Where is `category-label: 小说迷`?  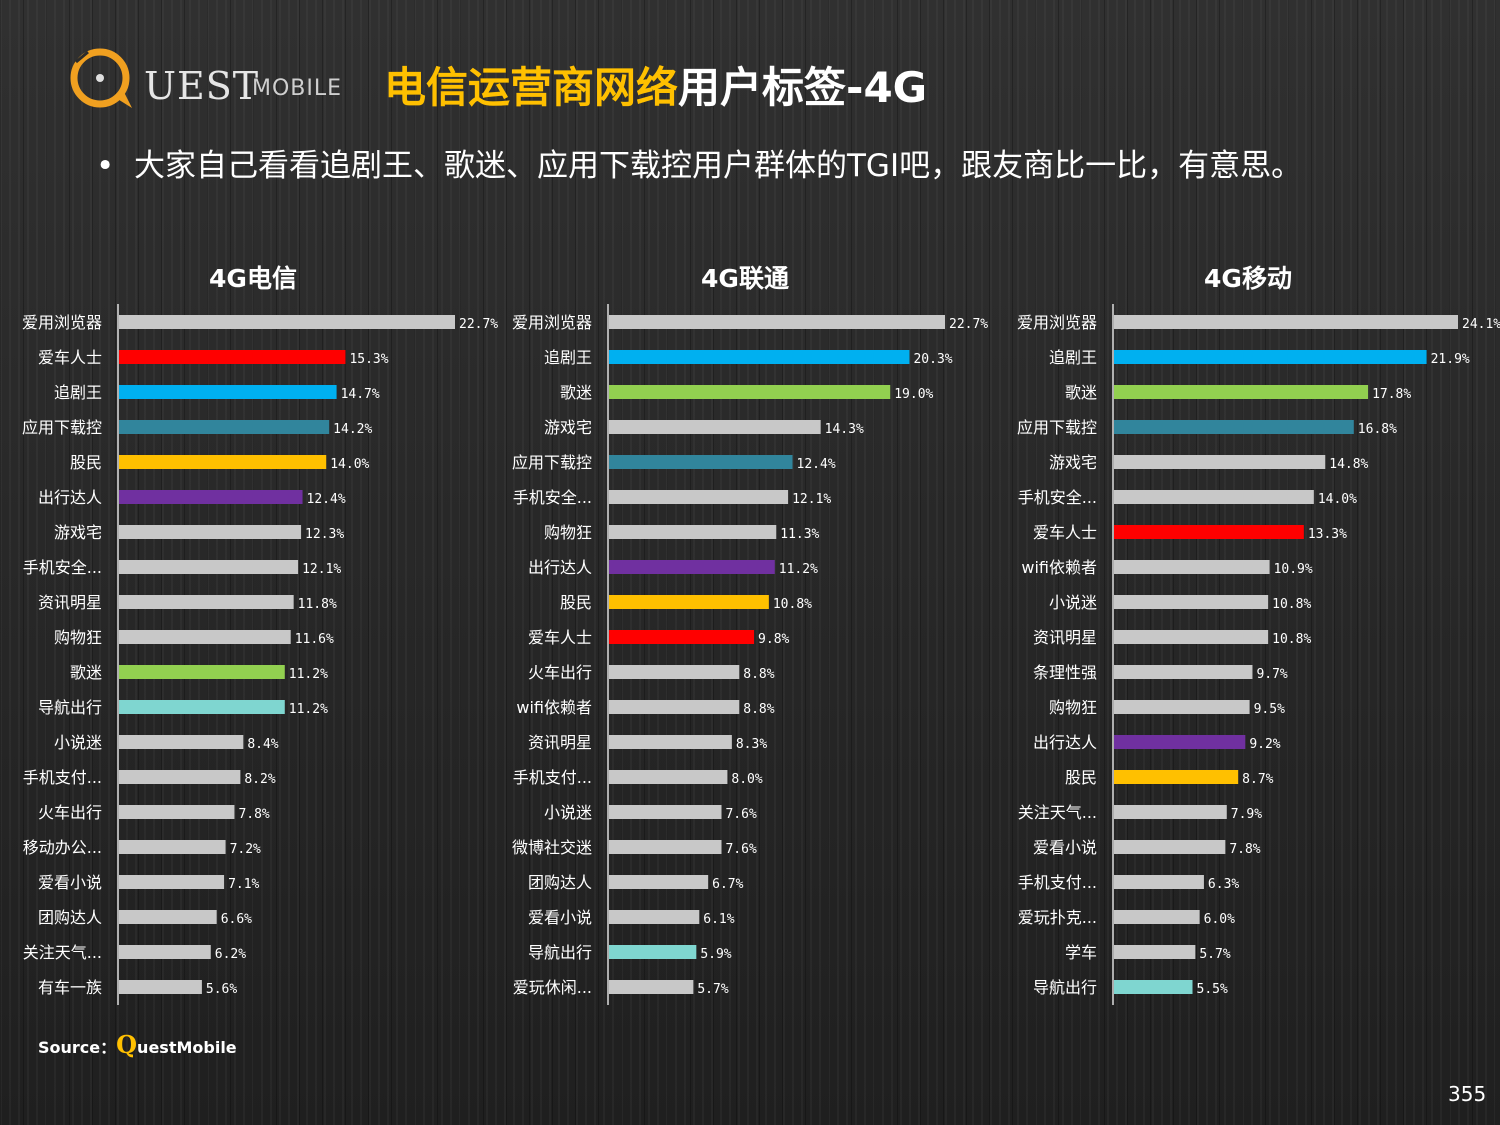 category-label: 小说迷 is located at coordinates (1073, 602).